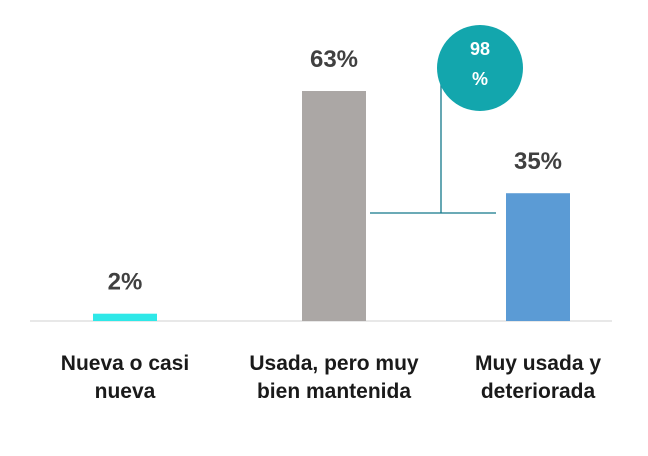 Image resolution: width=648 pixels, height=456 pixels. I want to click on value-label: 2%, so click(125, 282).